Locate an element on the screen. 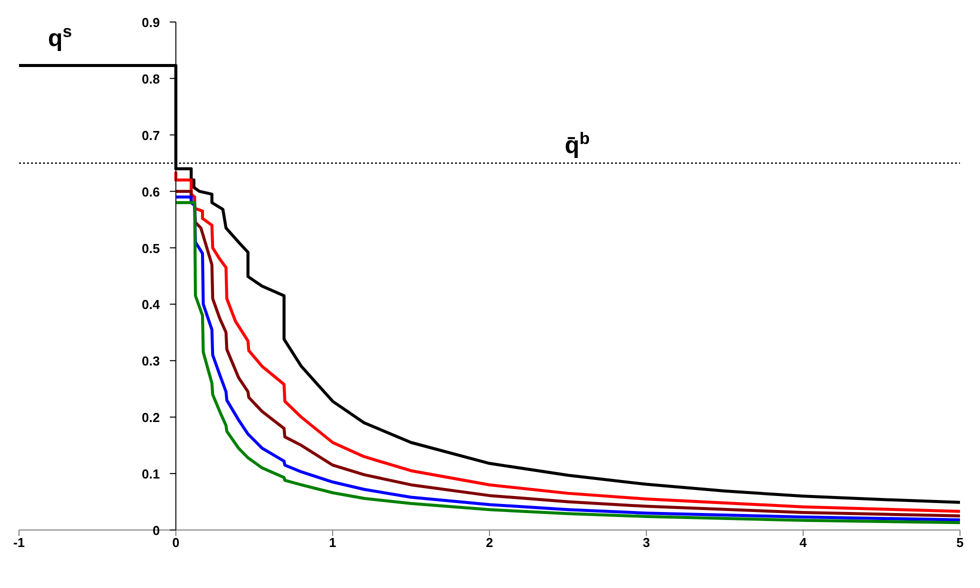  x-tick-label: 3 is located at coordinates (646, 542).